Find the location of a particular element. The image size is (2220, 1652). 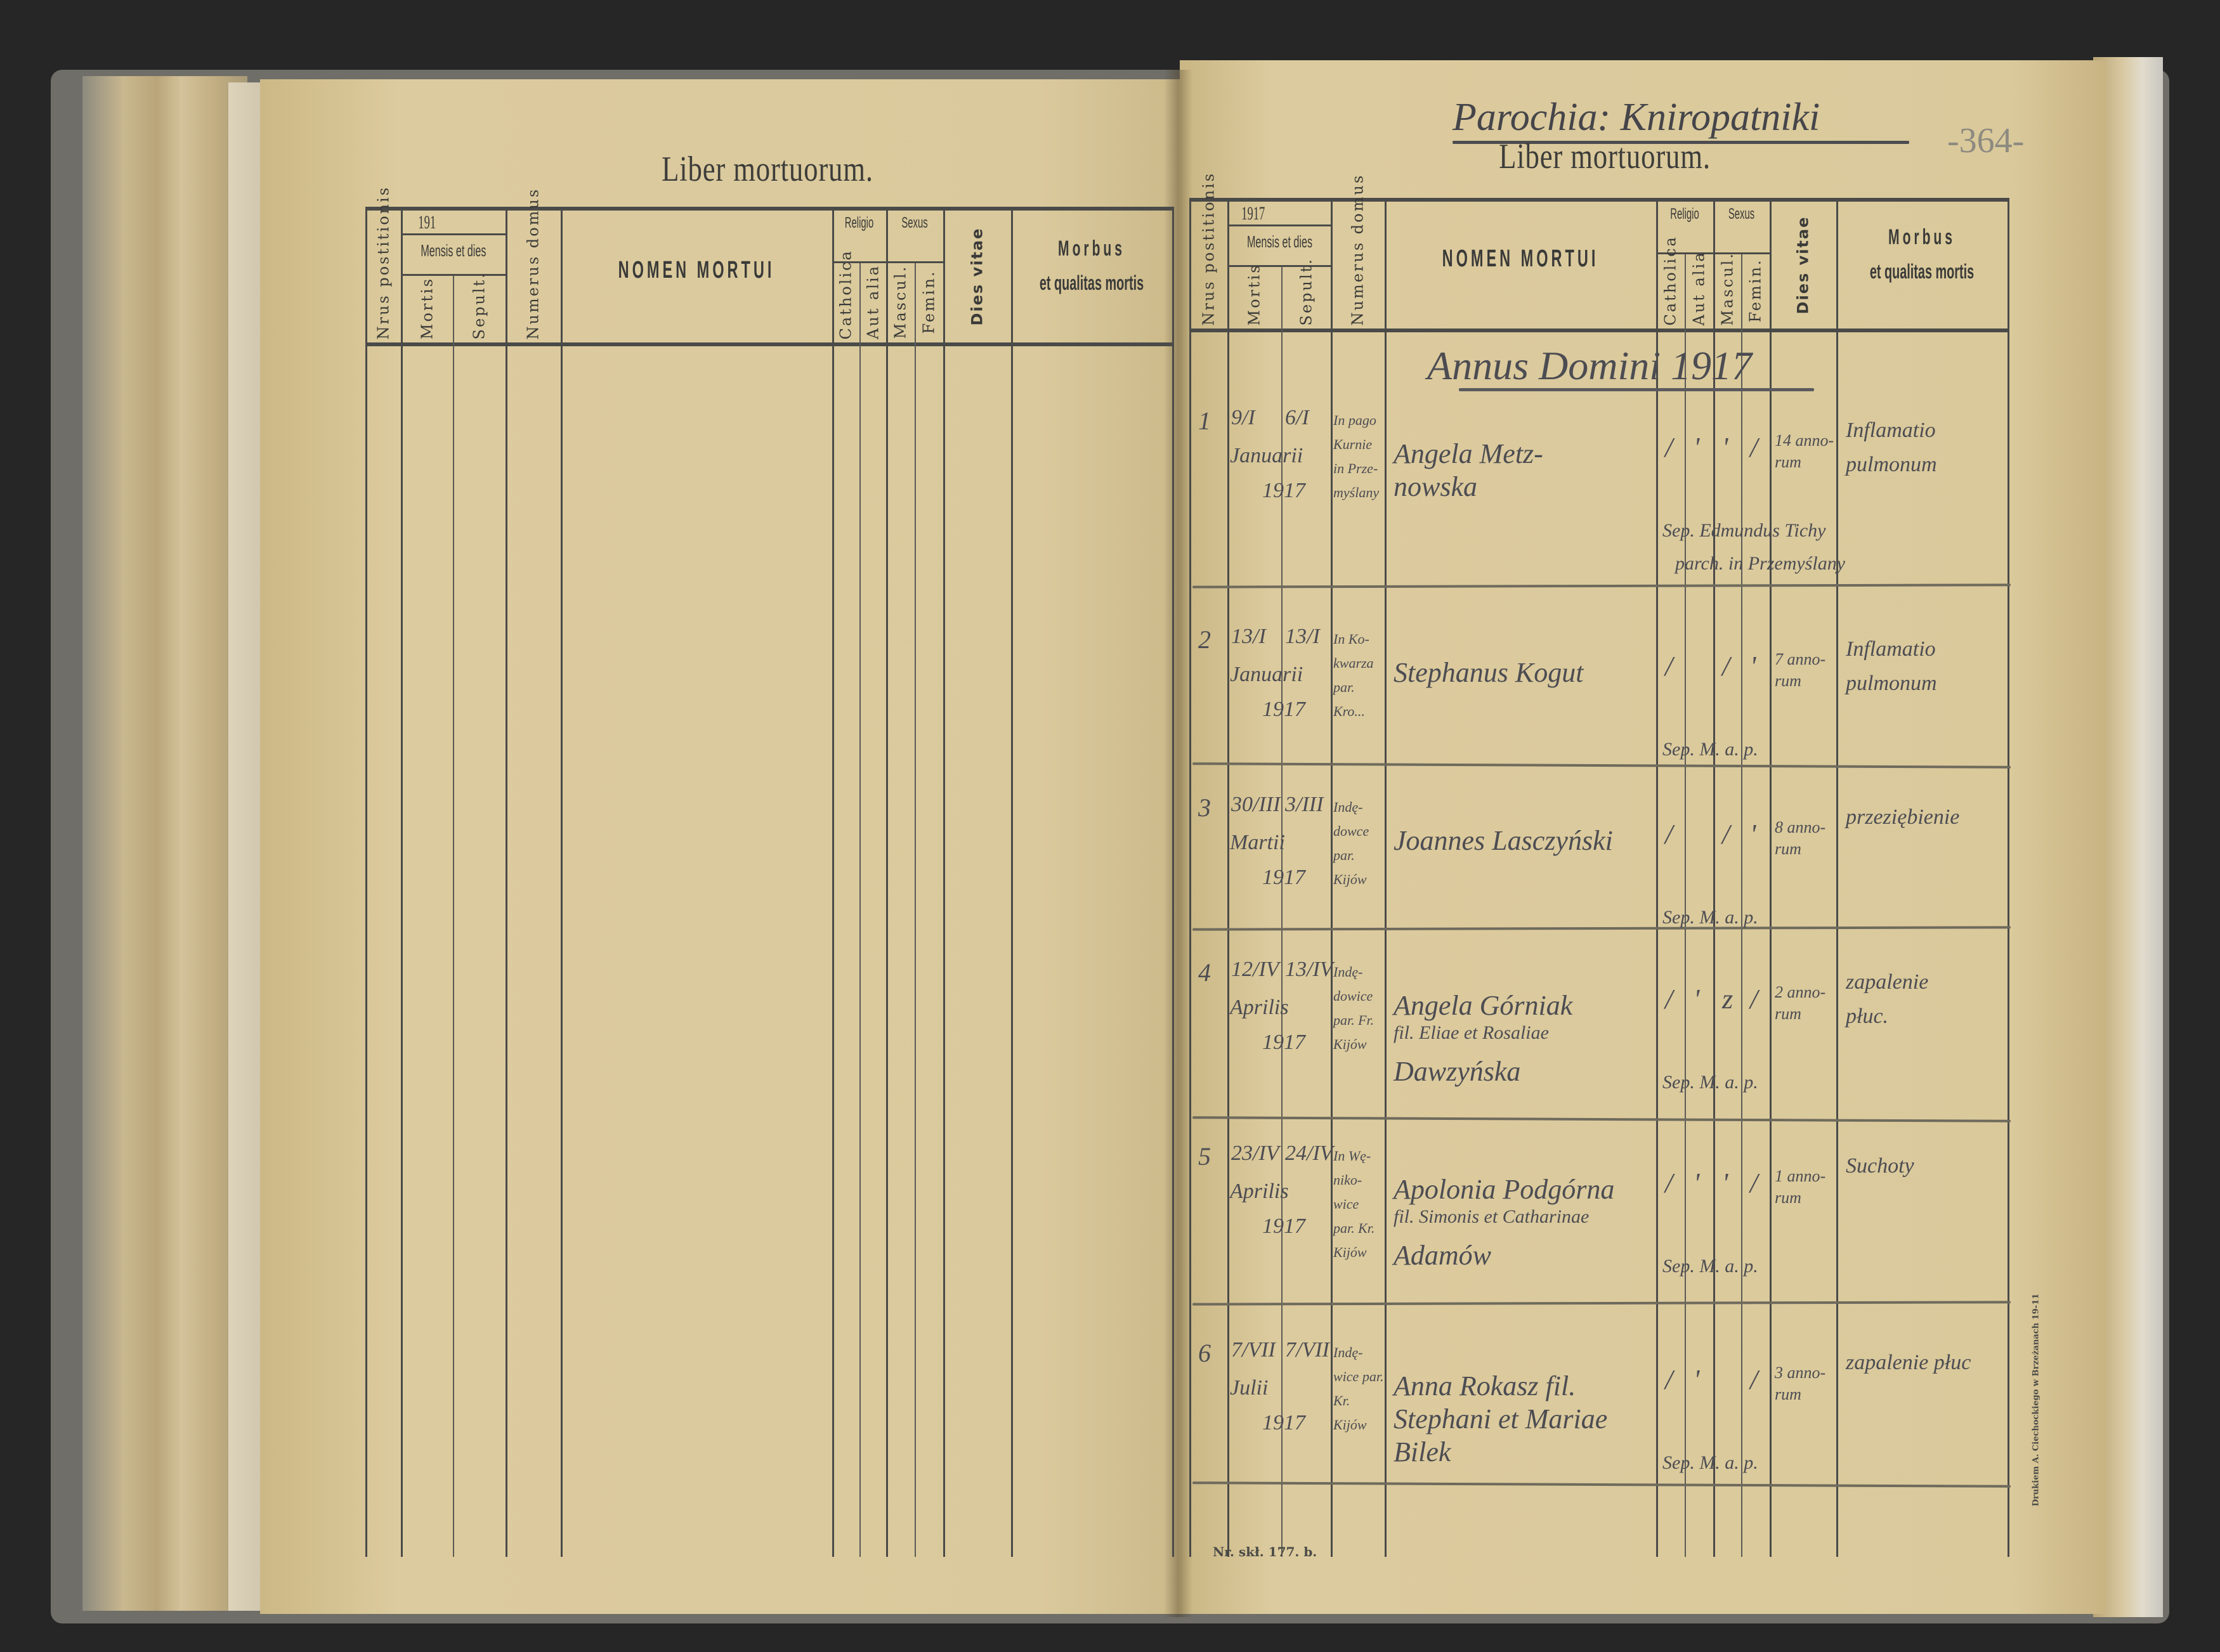

entry-number: 3 is located at coordinates (1204, 807).